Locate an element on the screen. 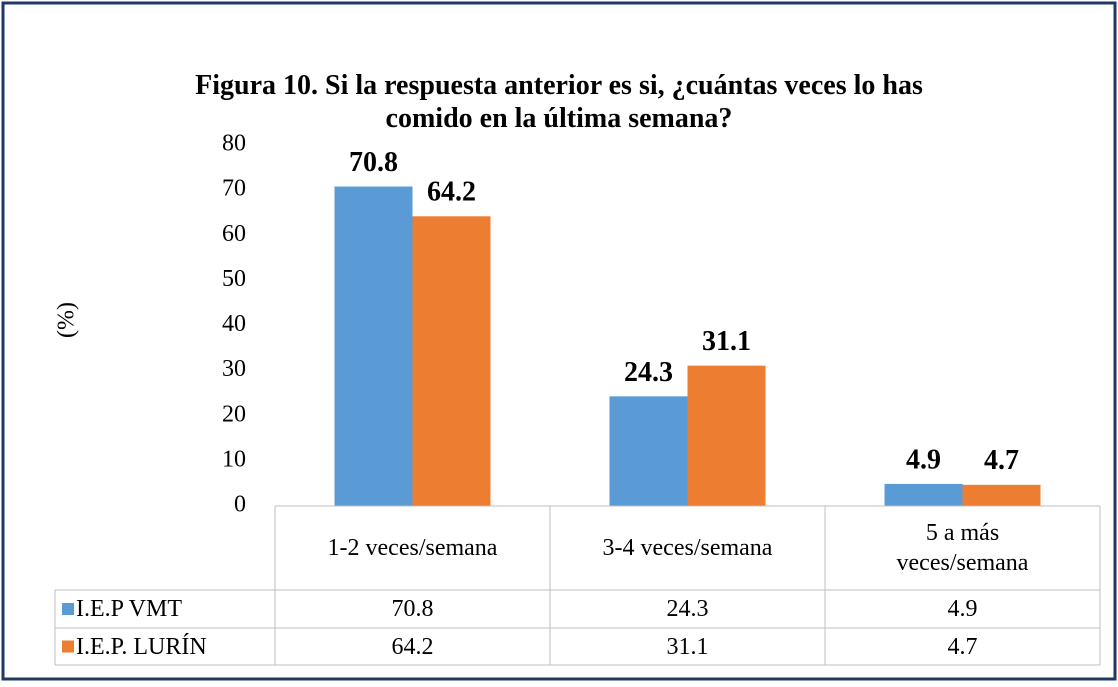 This screenshot has height=687, width=1118. table-value-box: 64.2 is located at coordinates (412, 646).